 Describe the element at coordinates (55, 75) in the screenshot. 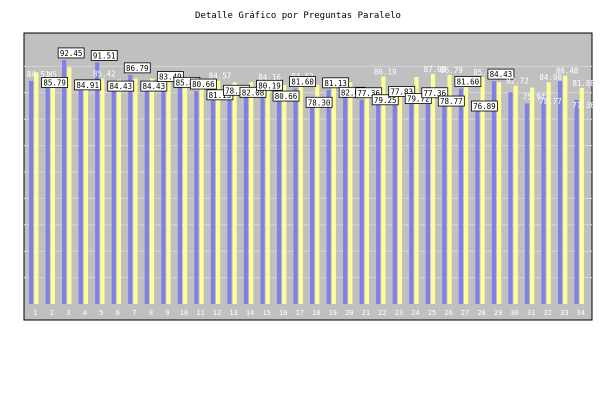

I see `data-label-series-2: 85.` at that location.